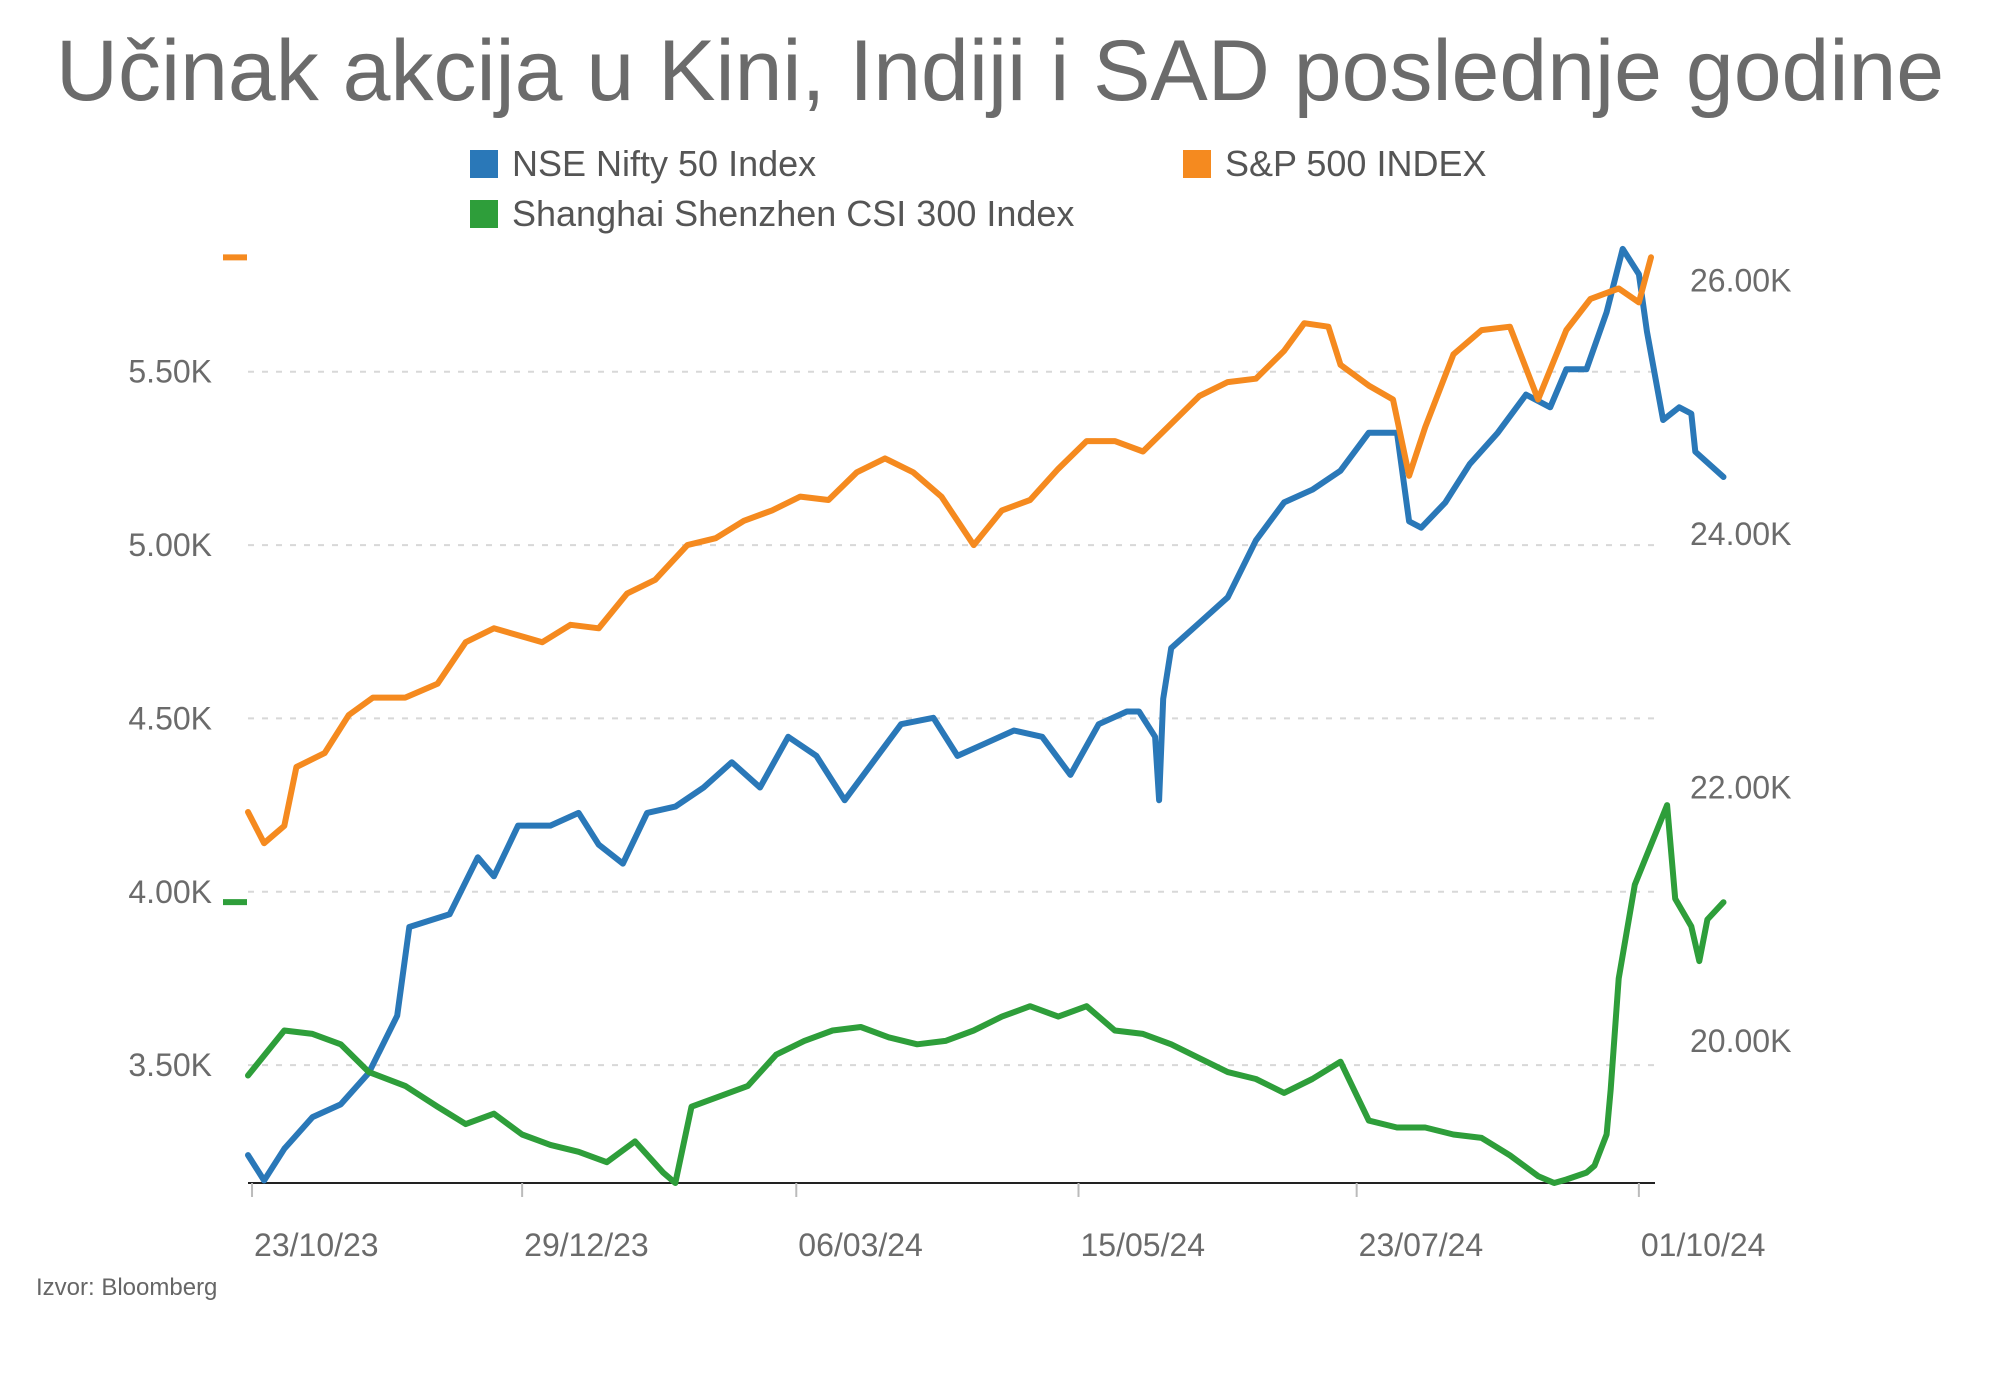 This screenshot has height=1375, width=2000. What do you see at coordinates (127, 1287) in the screenshot?
I see `source-note: Izvor: Bloomberg` at bounding box center [127, 1287].